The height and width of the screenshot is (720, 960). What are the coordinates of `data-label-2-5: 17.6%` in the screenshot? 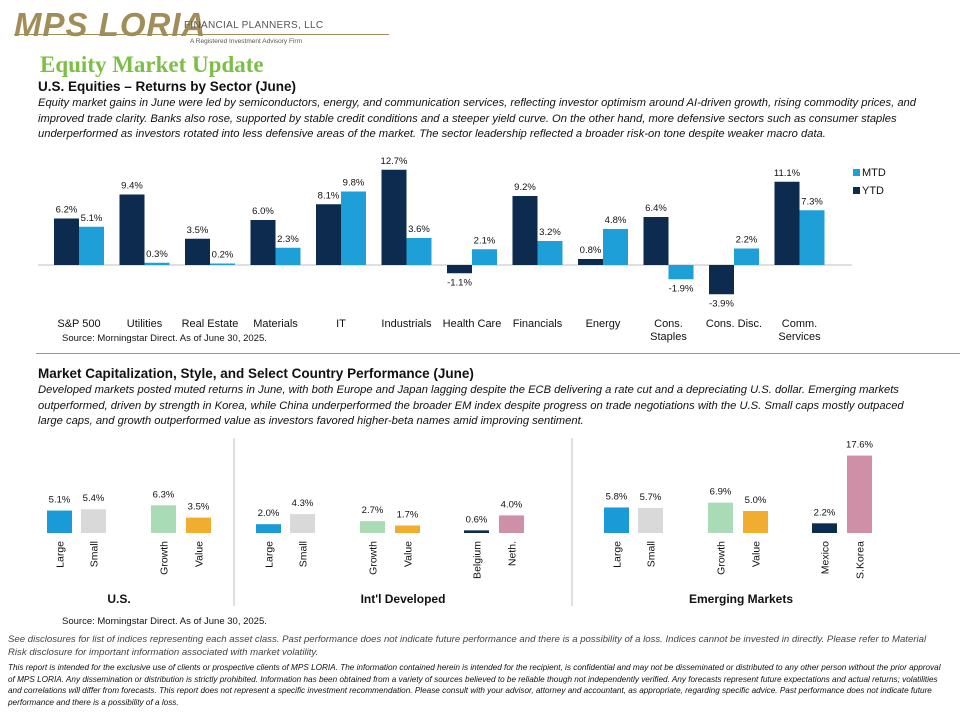 It's located at (859, 445).